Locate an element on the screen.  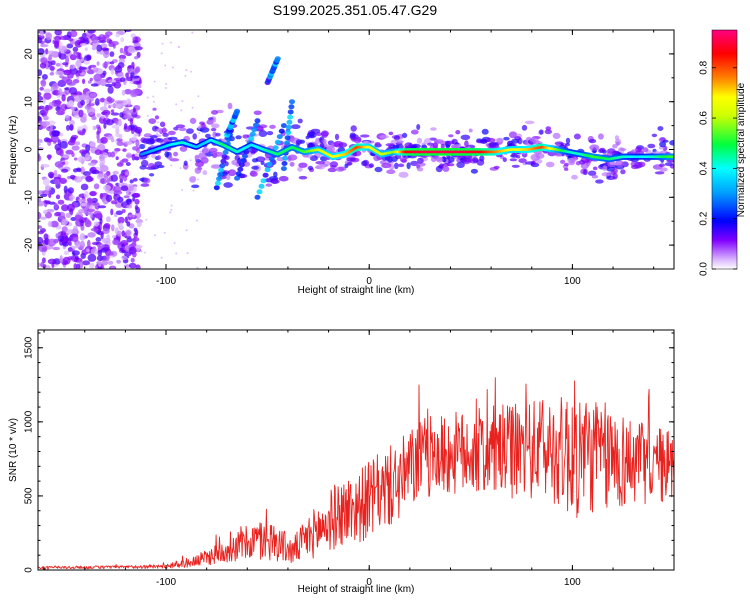
spectrogram-y-tick-label: -10 is located at coordinates (29, 197).